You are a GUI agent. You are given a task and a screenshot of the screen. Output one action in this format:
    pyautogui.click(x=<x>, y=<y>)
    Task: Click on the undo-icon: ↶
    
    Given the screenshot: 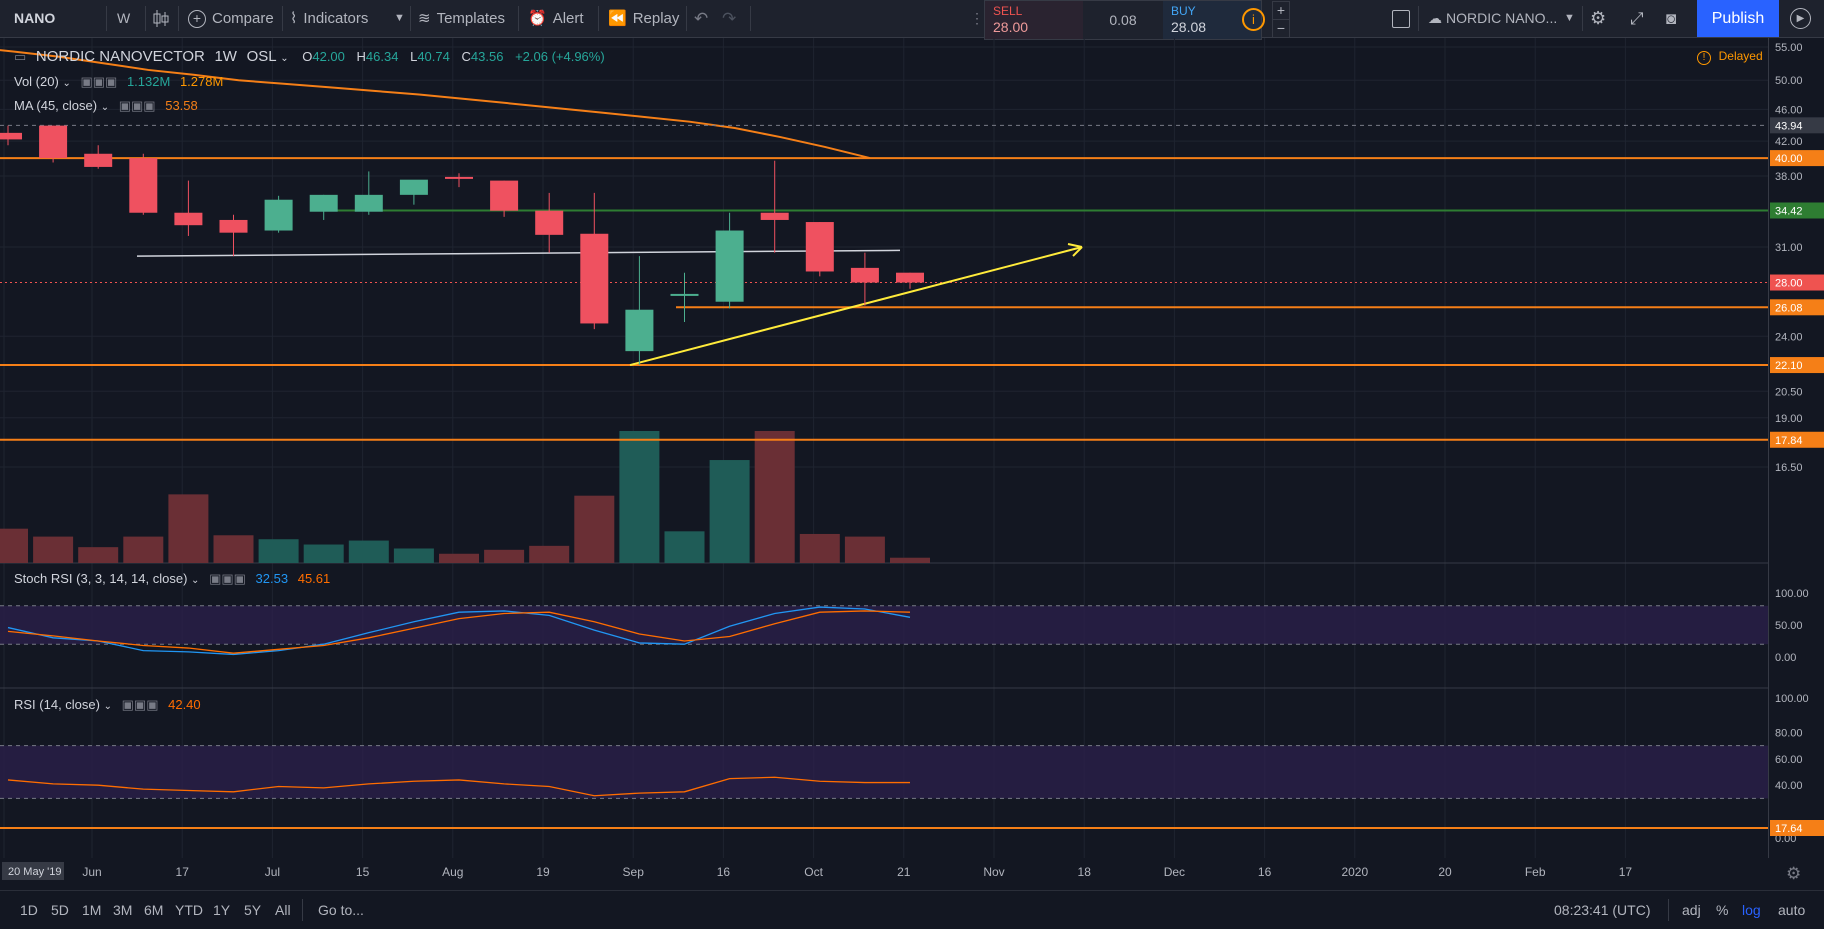 What is the action you would take?
    pyautogui.click(x=701, y=18)
    